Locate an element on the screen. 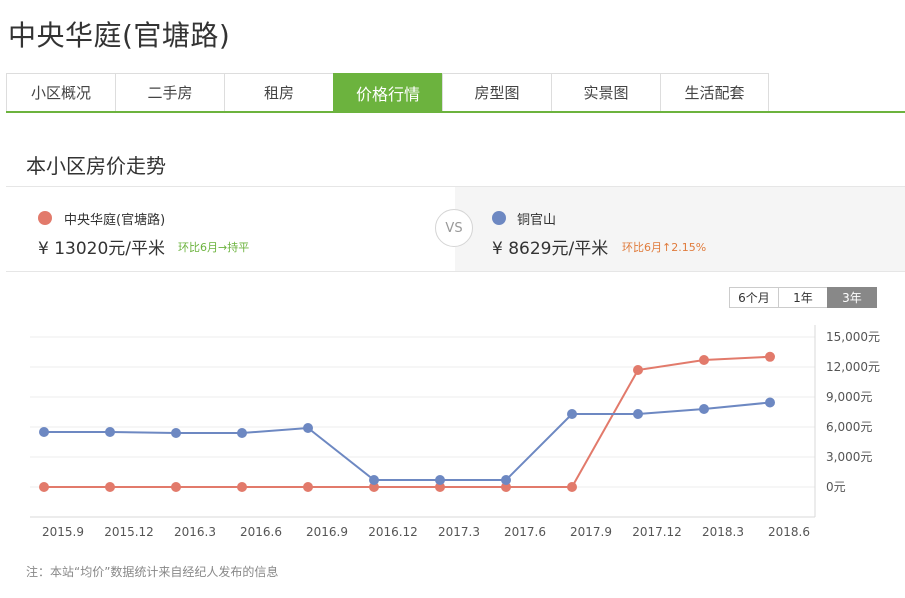 This screenshot has height=598, width=905. tab-price-trend: 价格行情 is located at coordinates (387, 92).